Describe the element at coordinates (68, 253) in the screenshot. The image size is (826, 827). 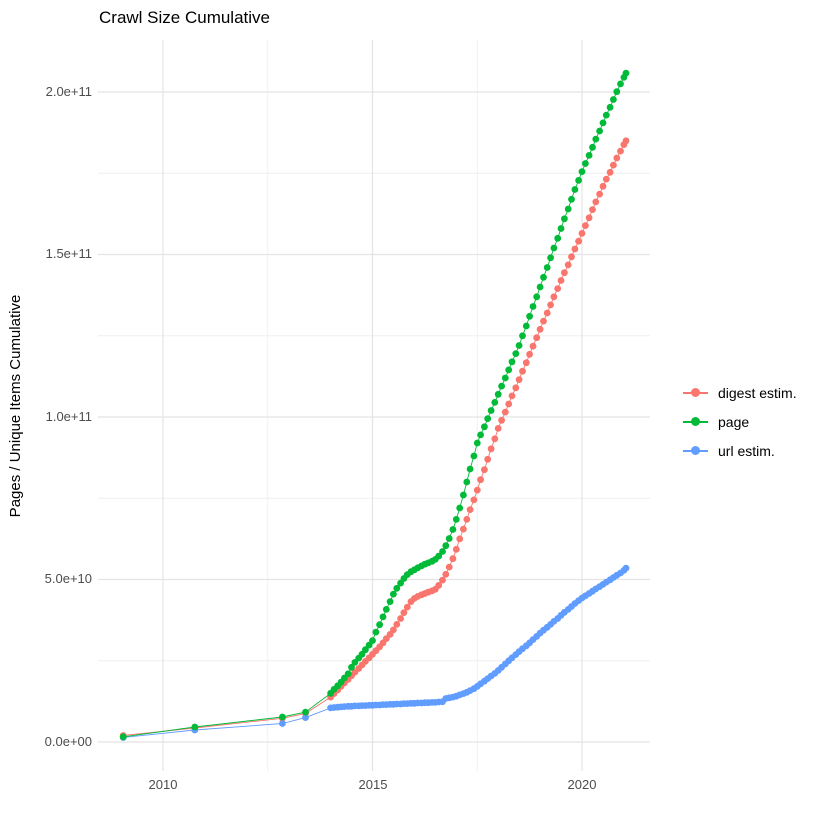
I see `y-tick-label-3: 1.5e+11` at that location.